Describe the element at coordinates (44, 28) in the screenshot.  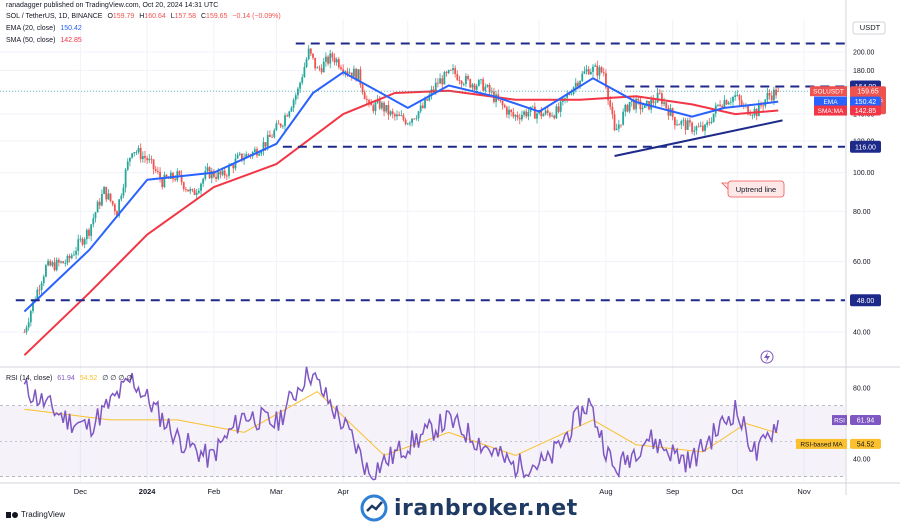
I see `ema-legend: EMA (20, close) 150.42` at that location.